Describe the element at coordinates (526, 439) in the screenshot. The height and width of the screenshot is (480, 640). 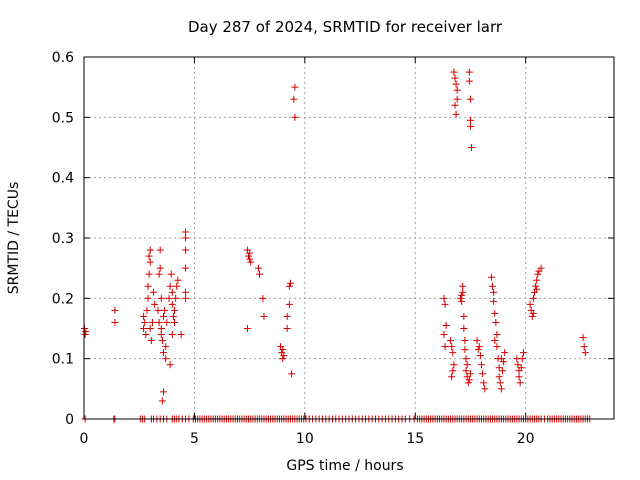
I see `x-tick-label: 20` at that location.